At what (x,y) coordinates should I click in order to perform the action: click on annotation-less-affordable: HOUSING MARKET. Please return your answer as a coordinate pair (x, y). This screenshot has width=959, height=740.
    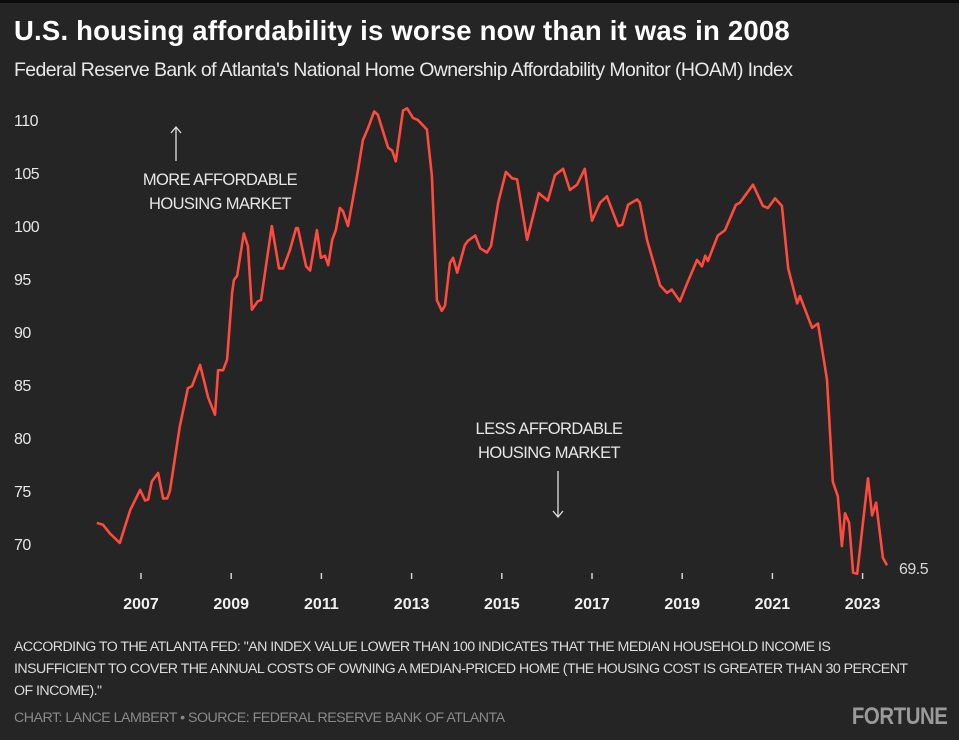
    Looking at the image, I should click on (549, 453).